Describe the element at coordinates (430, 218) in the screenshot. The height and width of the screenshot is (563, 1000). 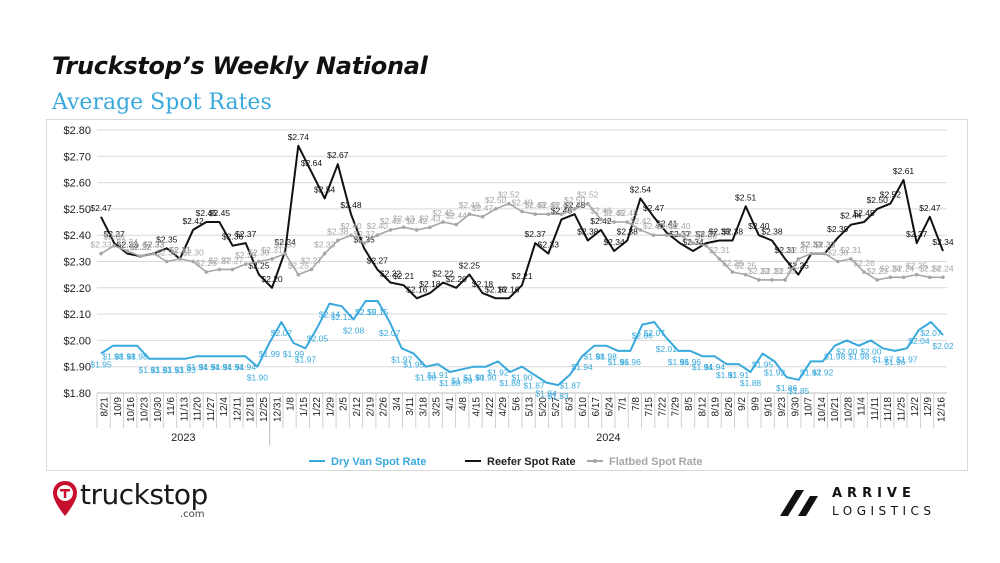
I see `flatbed-data-label: $2.43` at that location.